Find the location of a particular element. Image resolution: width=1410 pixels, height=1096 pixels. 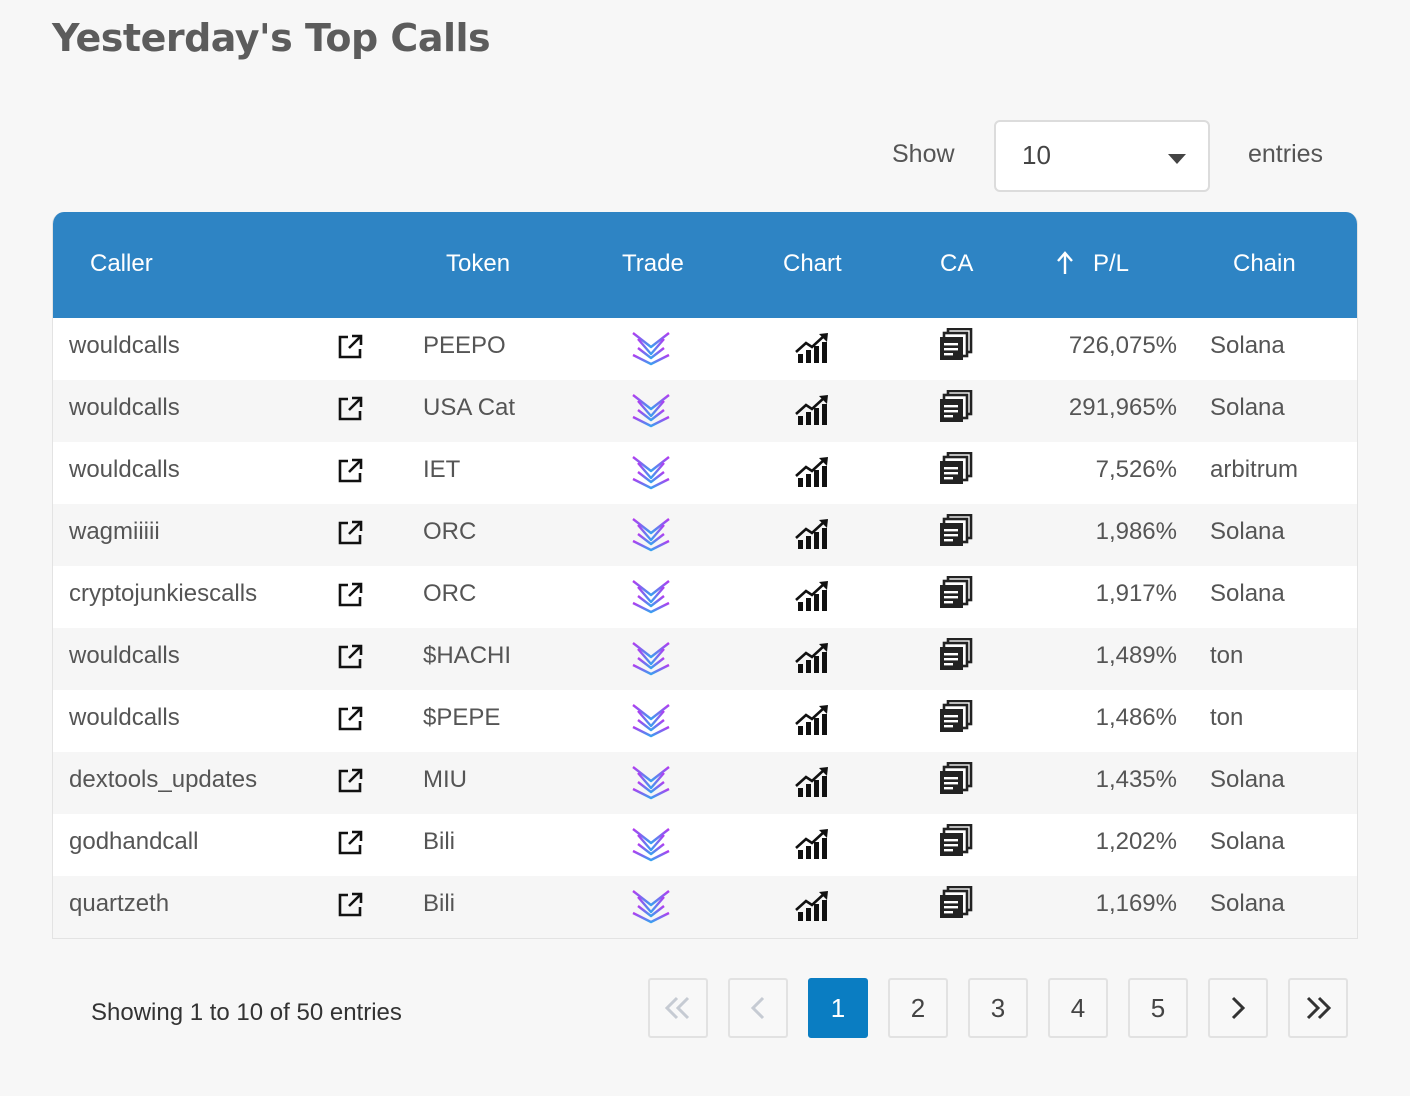

page-button-3: 3 is located at coordinates (998, 1008).